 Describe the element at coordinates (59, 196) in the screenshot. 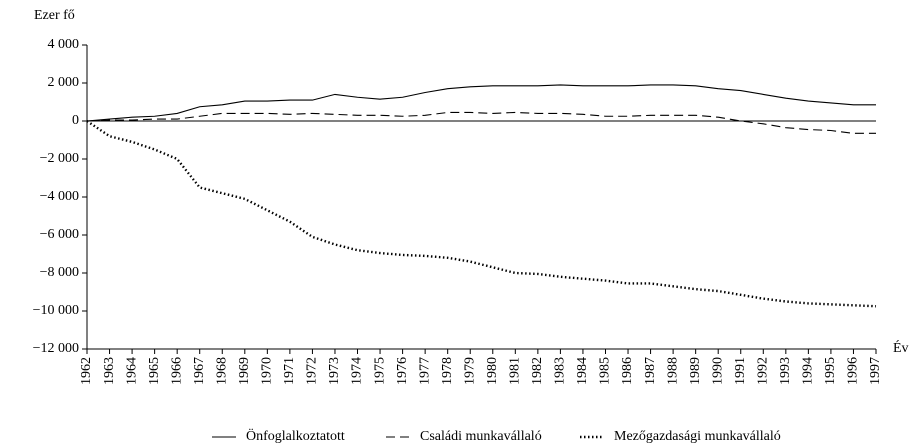

I see `y-tick-label: −4 000` at that location.